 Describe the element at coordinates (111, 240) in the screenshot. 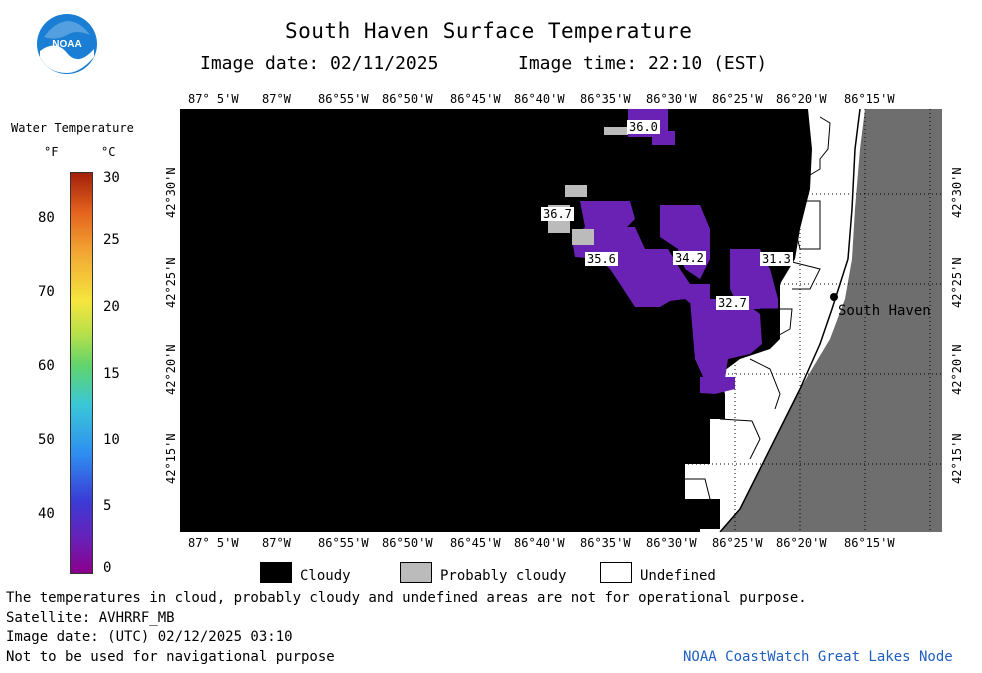

I see `colorbar-c-tick: 25` at that location.